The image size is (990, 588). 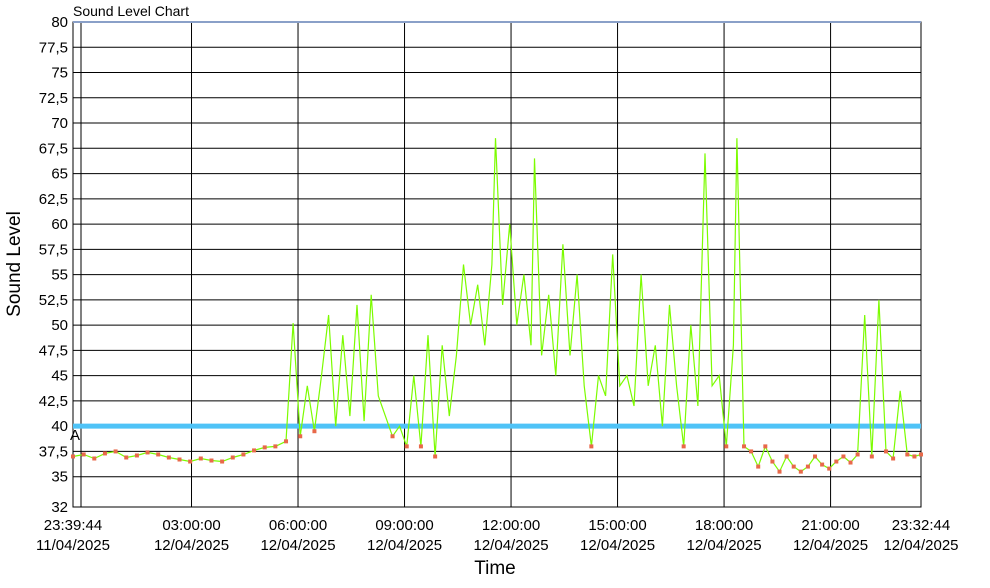 What do you see at coordinates (59, 73) in the screenshot?
I see `y-tick-label: 75` at bounding box center [59, 73].